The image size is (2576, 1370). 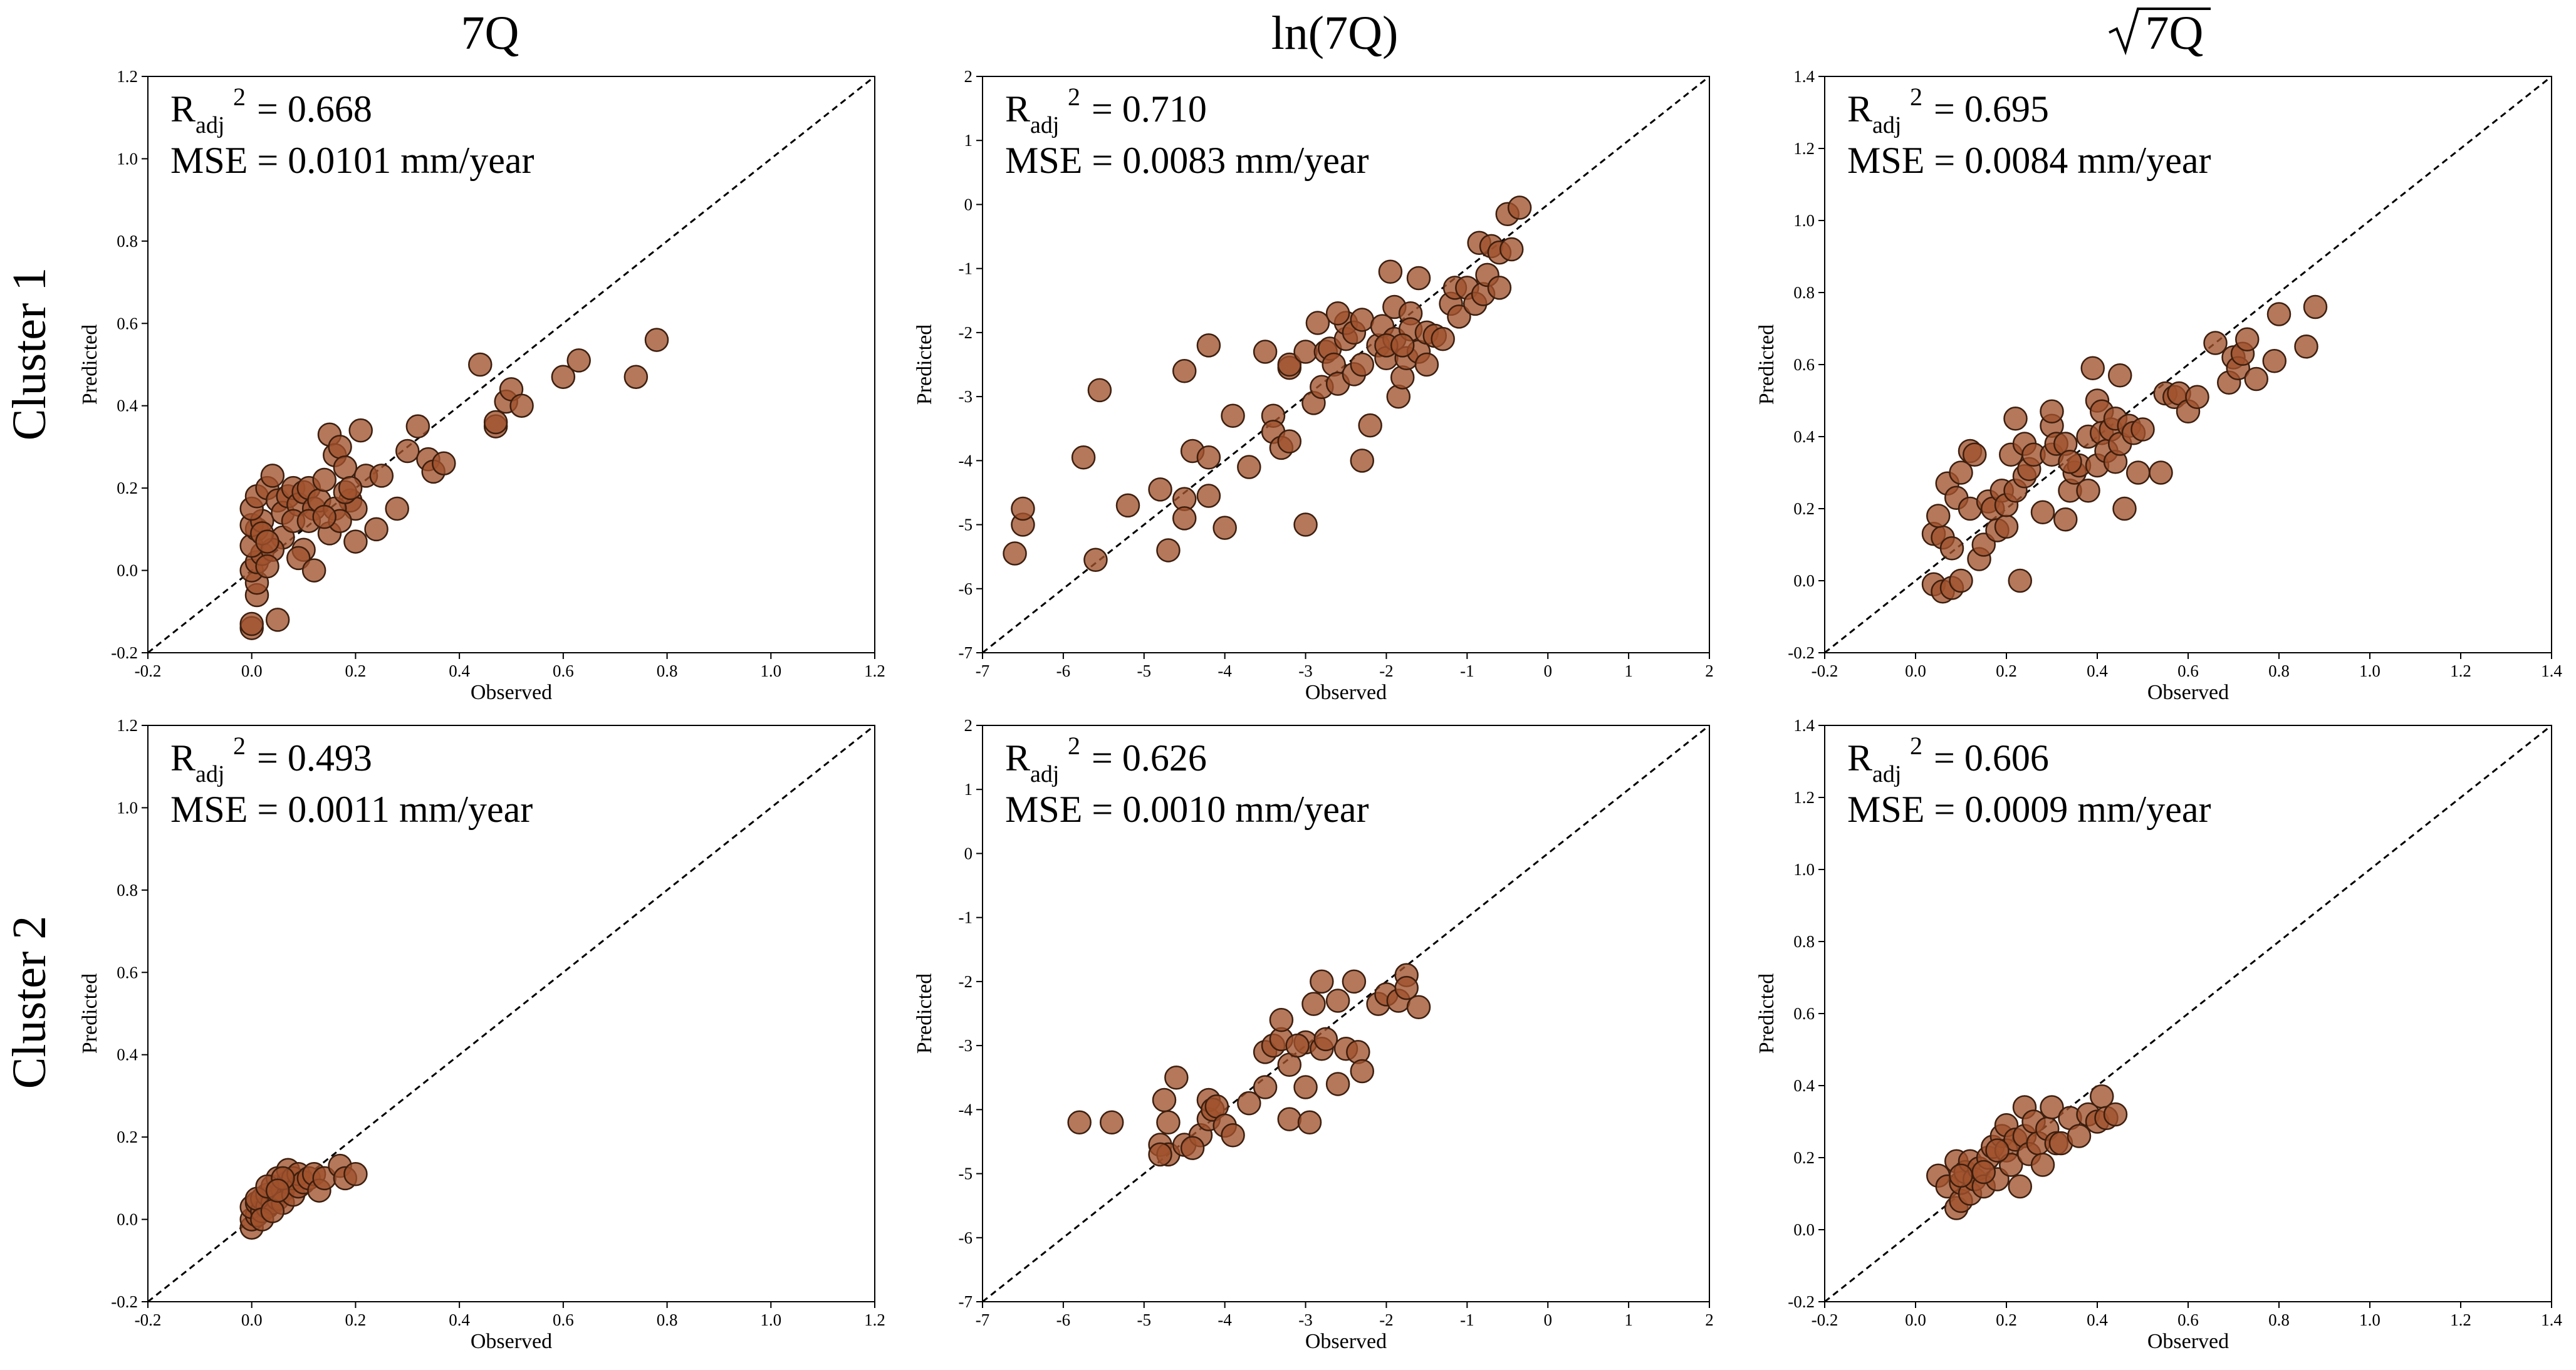 What do you see at coordinates (1804, 76) in the screenshot?
I see `y-tick-label: 1.4` at bounding box center [1804, 76].